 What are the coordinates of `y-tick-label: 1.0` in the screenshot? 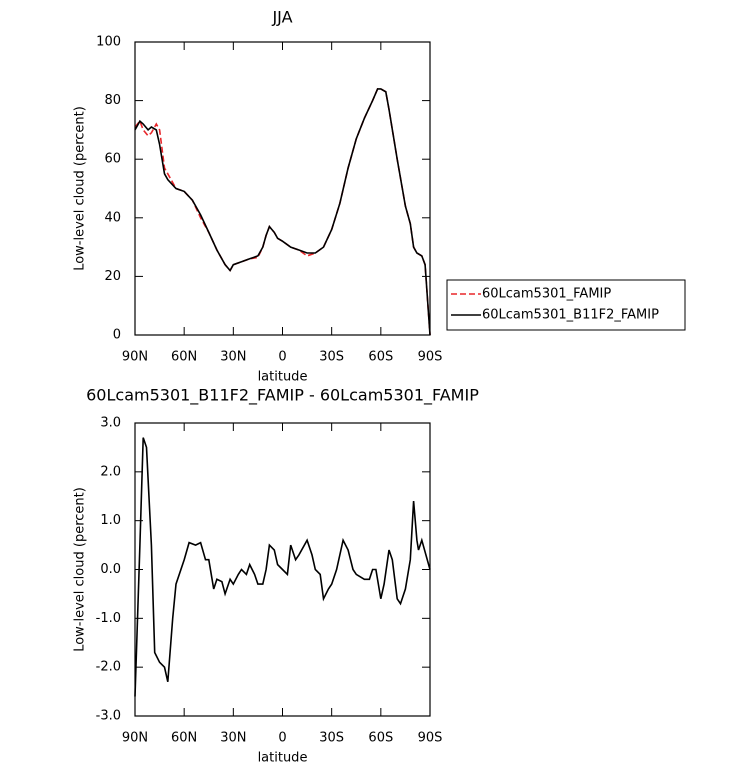 It's located at (110, 520).